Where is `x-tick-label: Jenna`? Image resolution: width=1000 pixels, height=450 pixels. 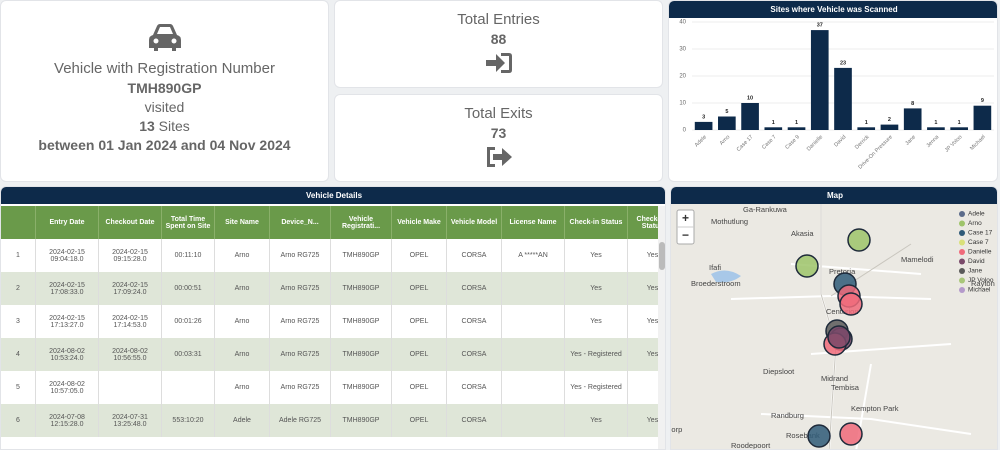 x-tick-label: Jenna is located at coordinates (934, 142).